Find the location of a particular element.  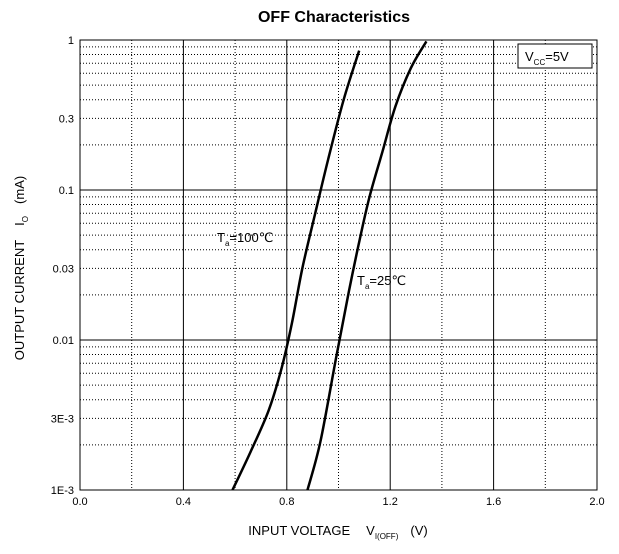

y-tick-label: 0.1 is located at coordinates (66, 191).